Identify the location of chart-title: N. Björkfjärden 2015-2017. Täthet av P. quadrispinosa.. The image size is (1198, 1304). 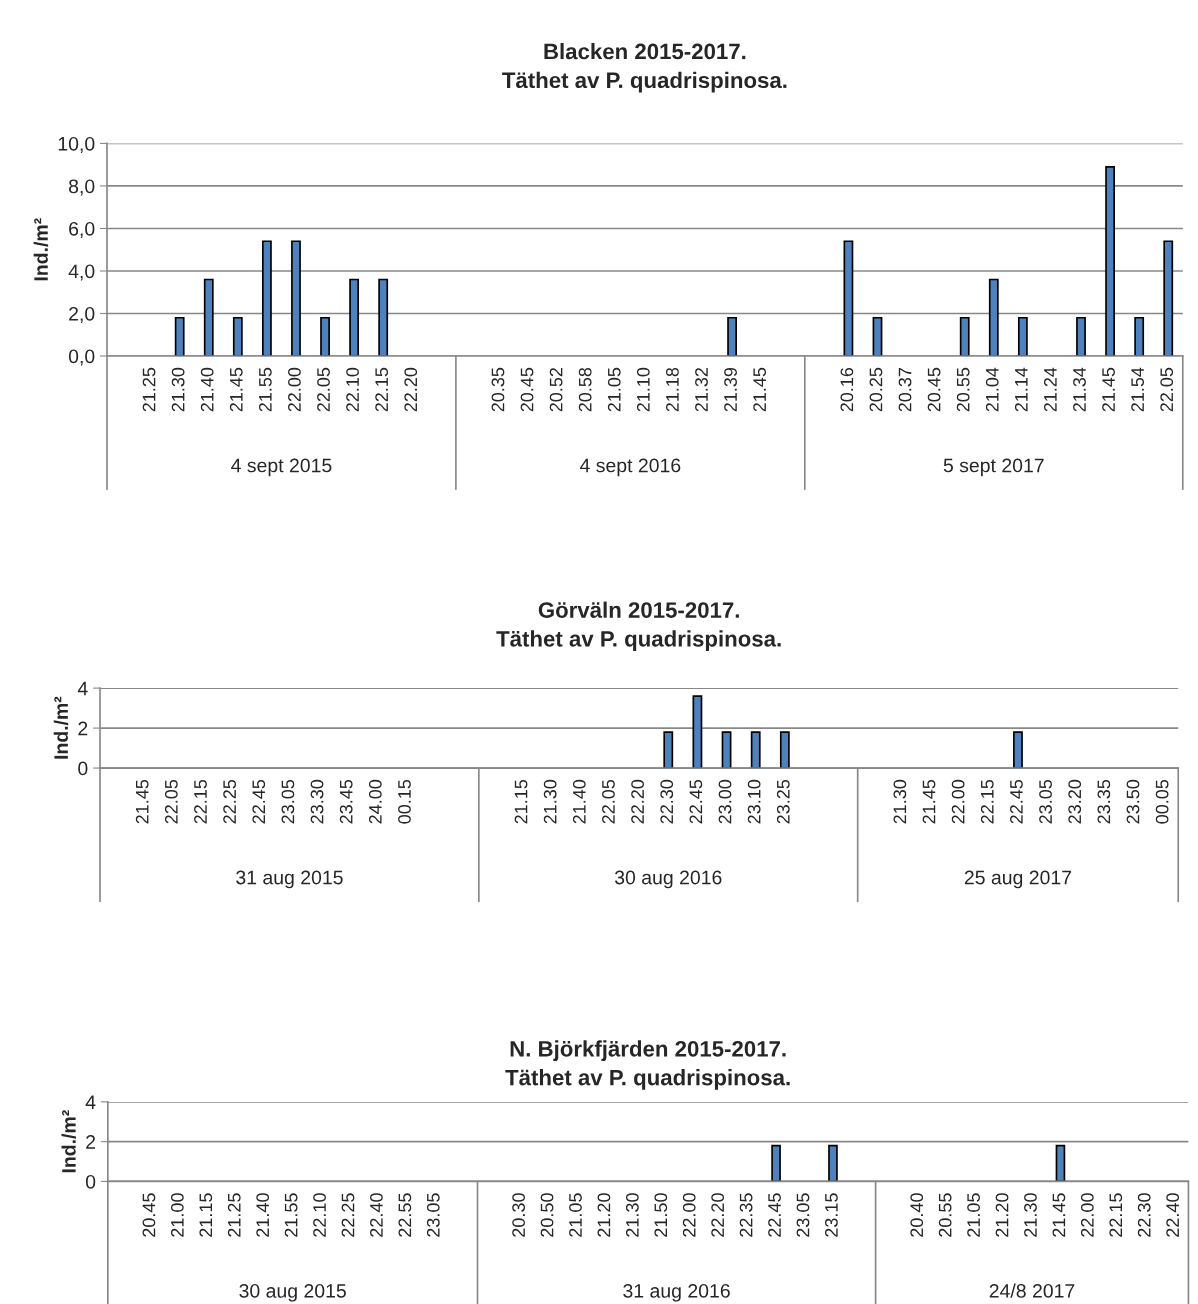
(647, 1065).